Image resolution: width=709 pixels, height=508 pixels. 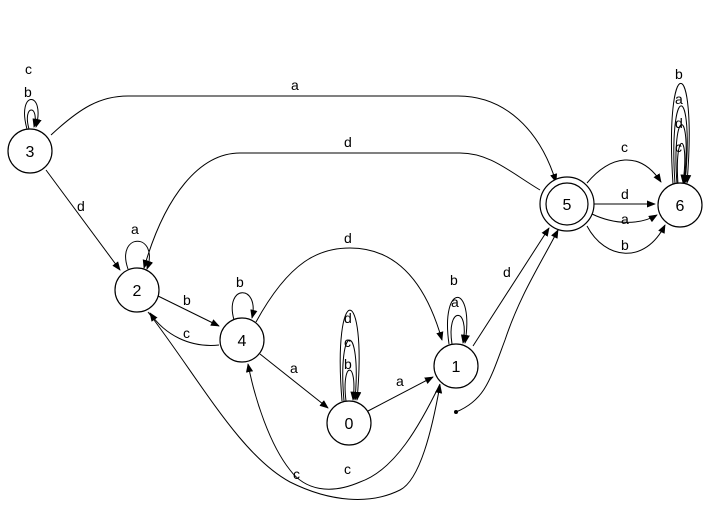 I want to click on edge-label-0-0-c: c, so click(x=347, y=342).